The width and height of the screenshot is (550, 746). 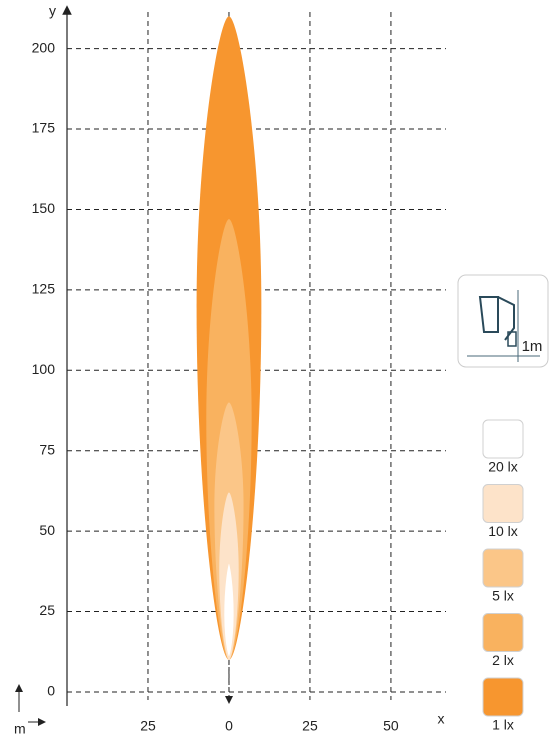 I want to click on y-tick-label: 50, so click(x=47, y=530).